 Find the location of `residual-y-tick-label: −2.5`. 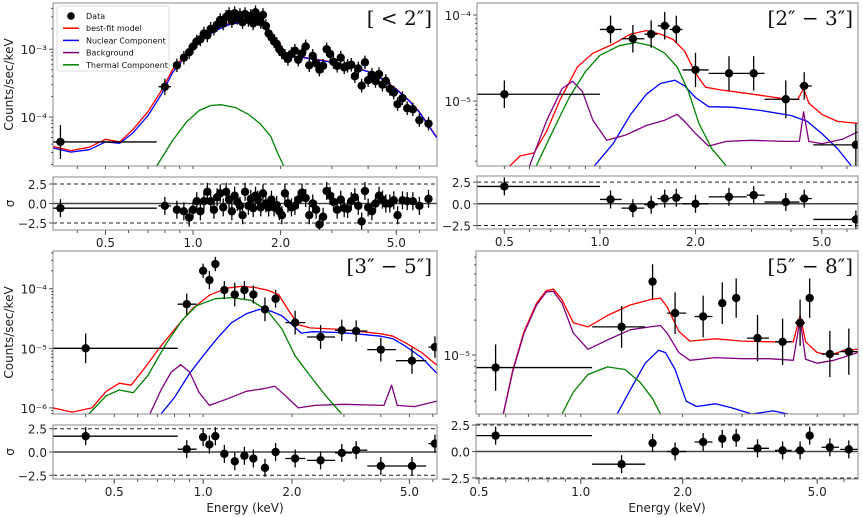

residual-y-tick-label: −2.5 is located at coordinates (32, 224).